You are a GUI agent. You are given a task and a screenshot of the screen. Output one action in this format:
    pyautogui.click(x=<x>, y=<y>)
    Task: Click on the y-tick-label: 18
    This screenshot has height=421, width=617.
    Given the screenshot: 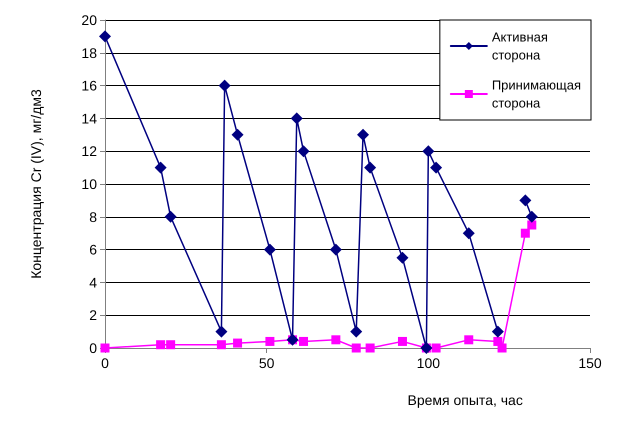 What is the action you would take?
    pyautogui.click(x=89, y=52)
    